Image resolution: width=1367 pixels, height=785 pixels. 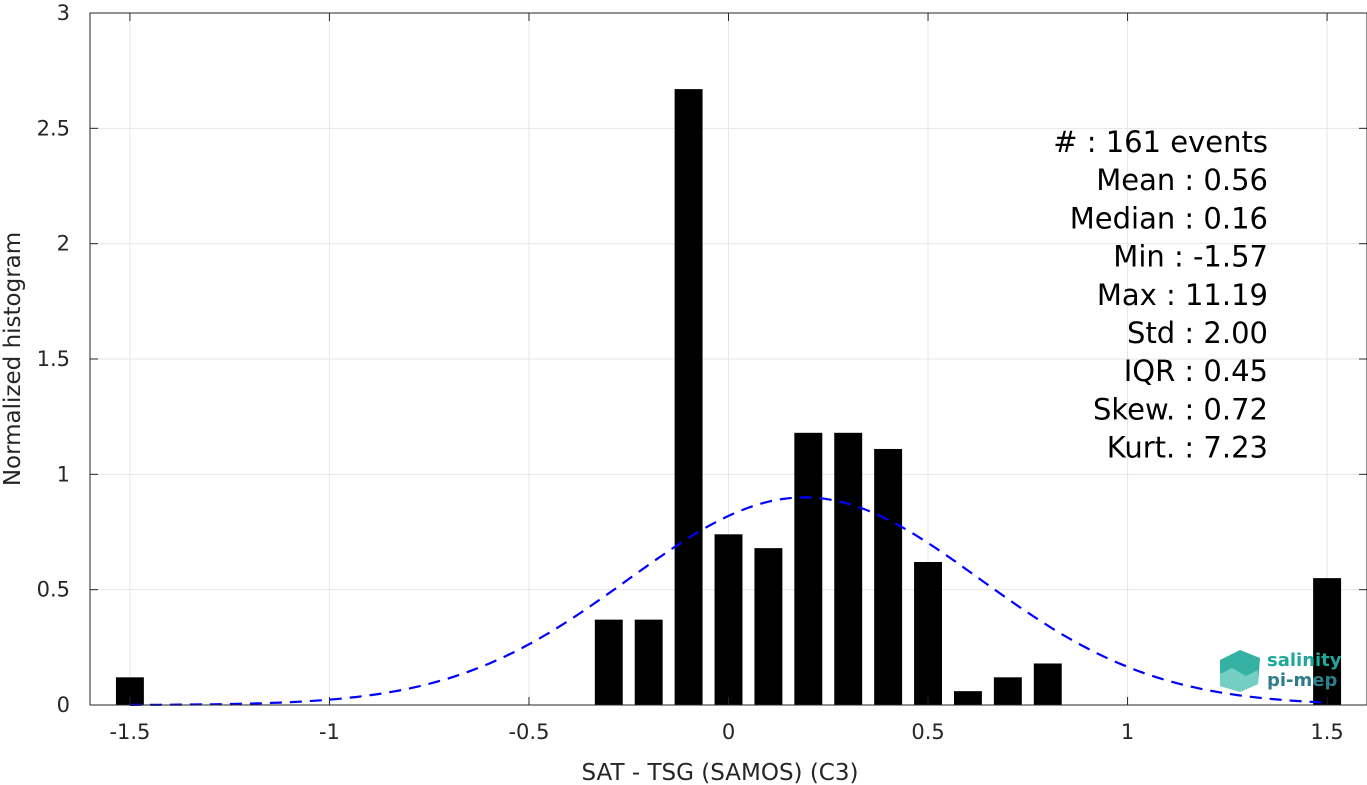 What do you see at coordinates (1169, 218) in the screenshot?
I see `stat-line: Median : 0.16` at bounding box center [1169, 218].